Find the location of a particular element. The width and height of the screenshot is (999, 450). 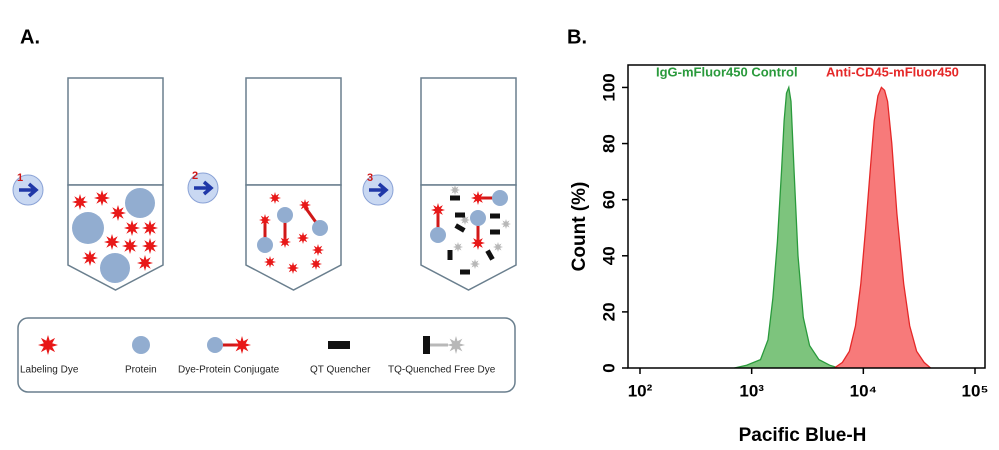

series-label: IgG-mFluor450 Control is located at coordinates (727, 71).